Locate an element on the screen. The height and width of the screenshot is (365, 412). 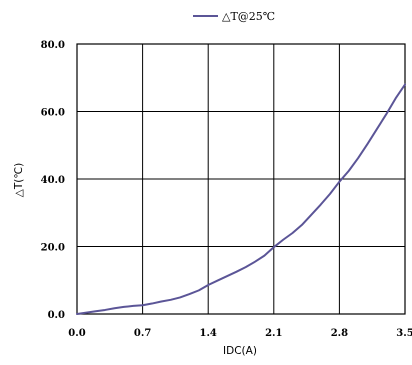
y-tick-label: 40.0 is located at coordinates (53, 180).